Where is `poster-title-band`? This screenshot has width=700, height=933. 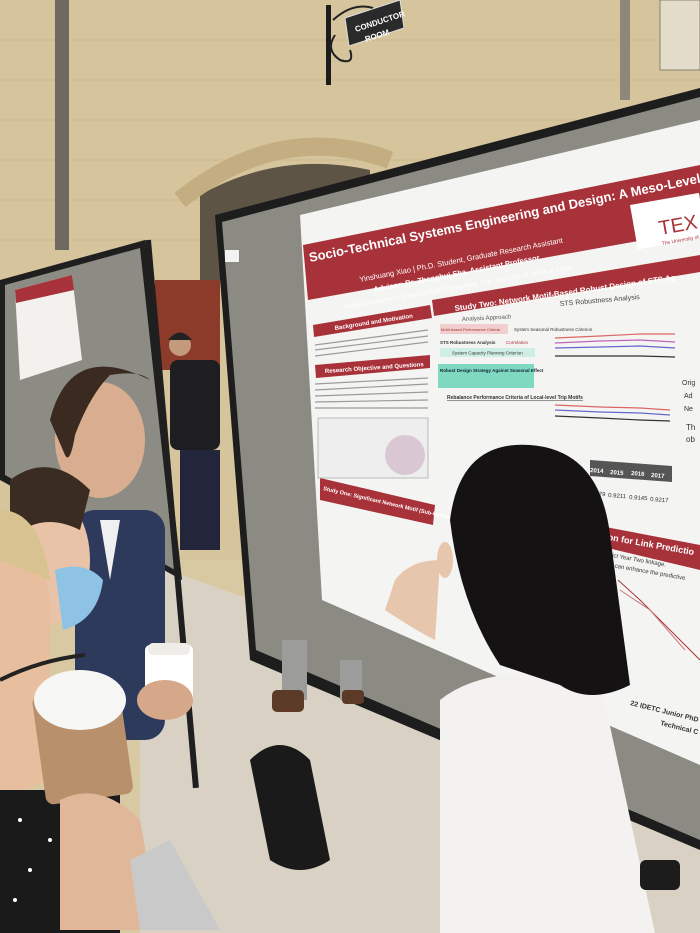 poster-title-band is located at coordinates (501, 232).